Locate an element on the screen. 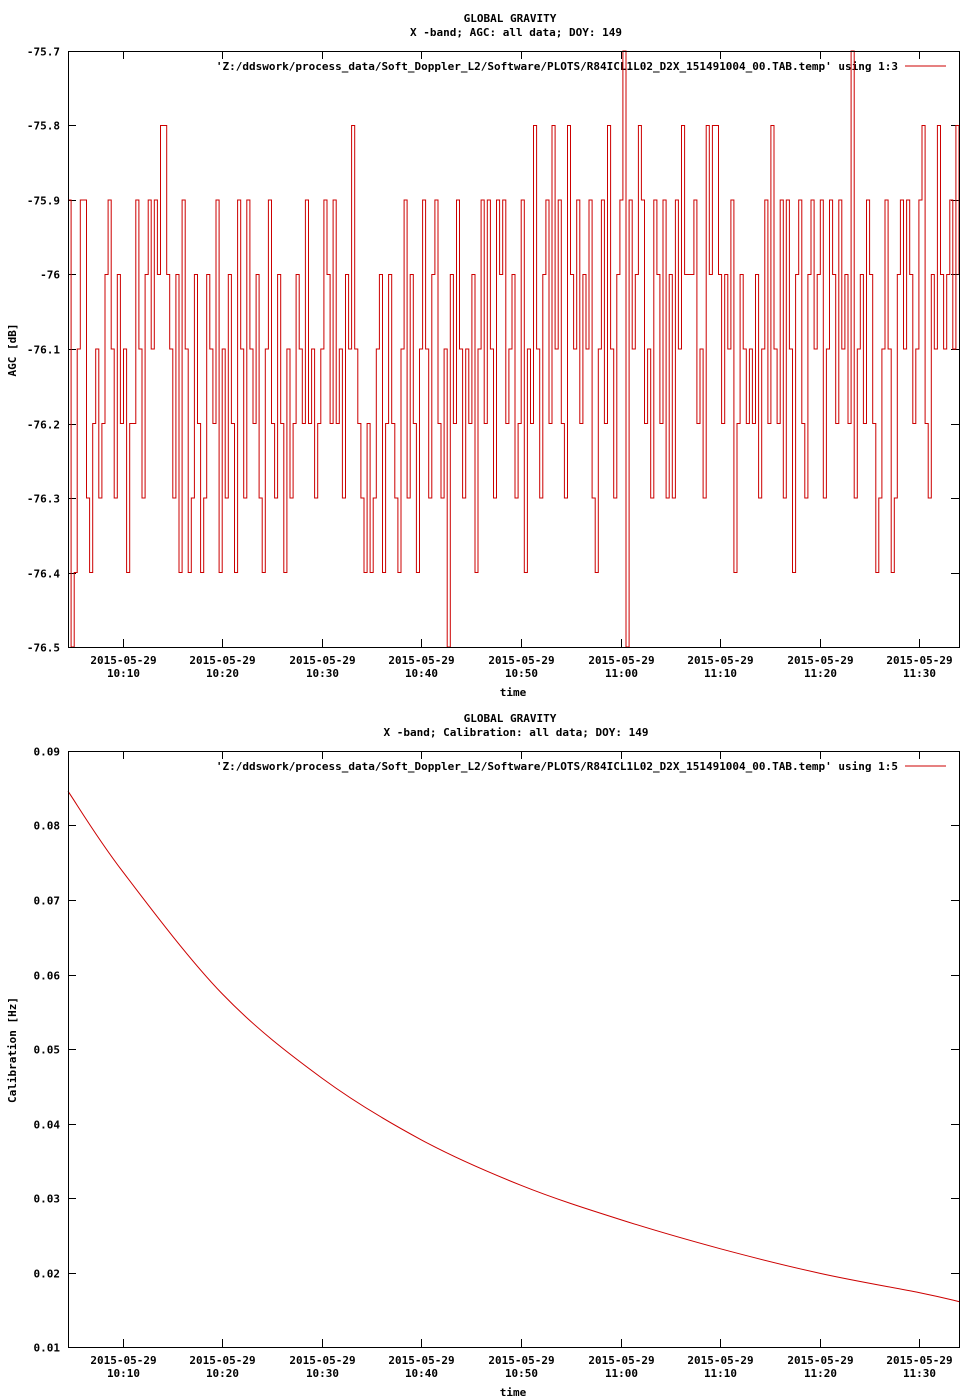 The image size is (980, 1400). y-tick-label: 0.07 is located at coordinates (47, 901).